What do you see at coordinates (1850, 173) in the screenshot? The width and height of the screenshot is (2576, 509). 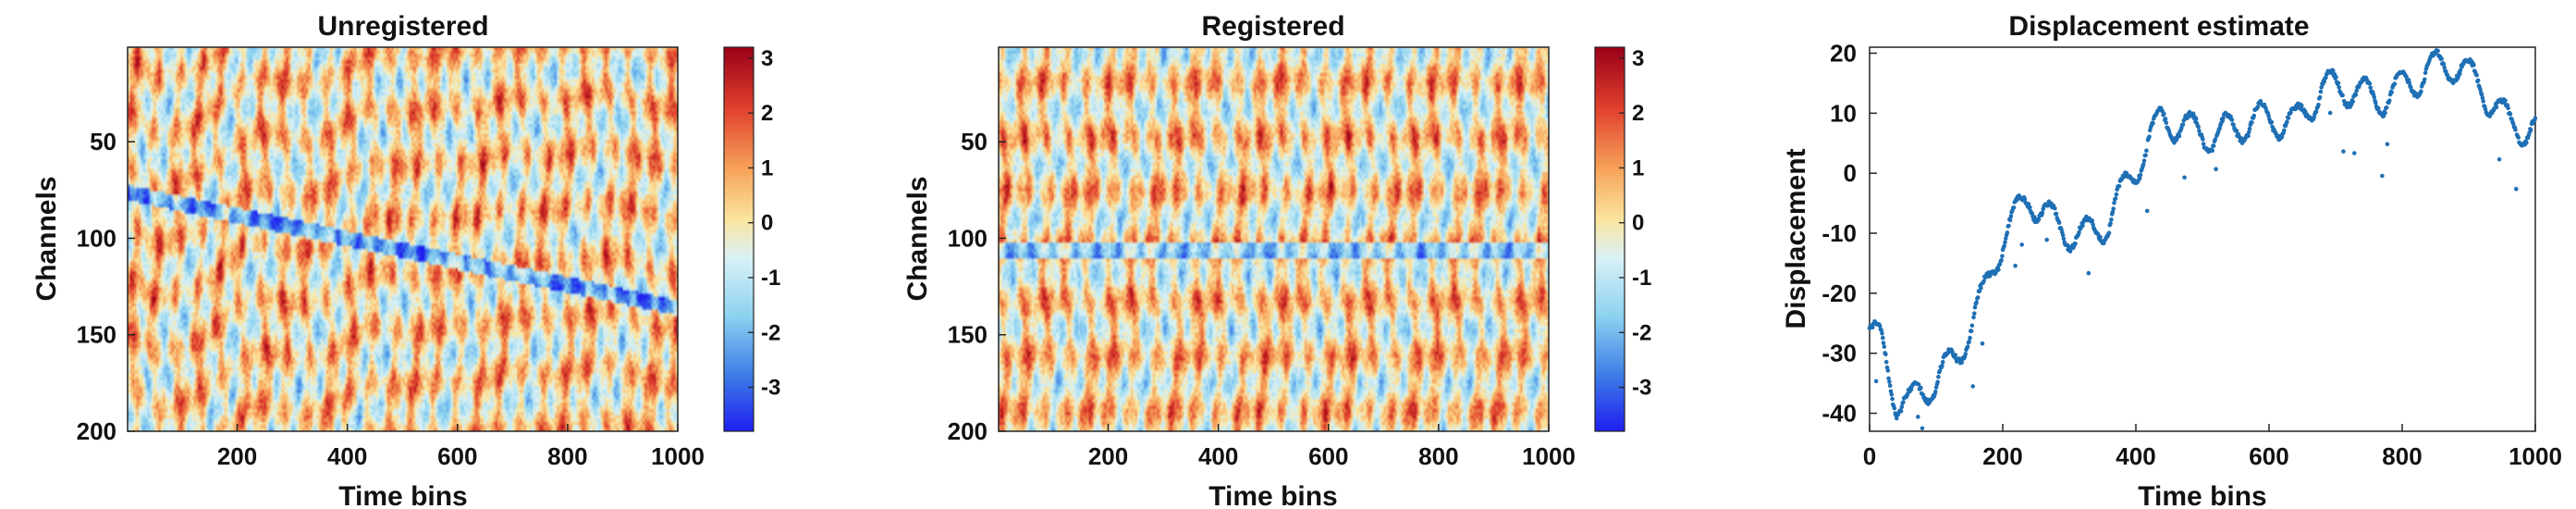 I see `y-tick-label: 0` at bounding box center [1850, 173].